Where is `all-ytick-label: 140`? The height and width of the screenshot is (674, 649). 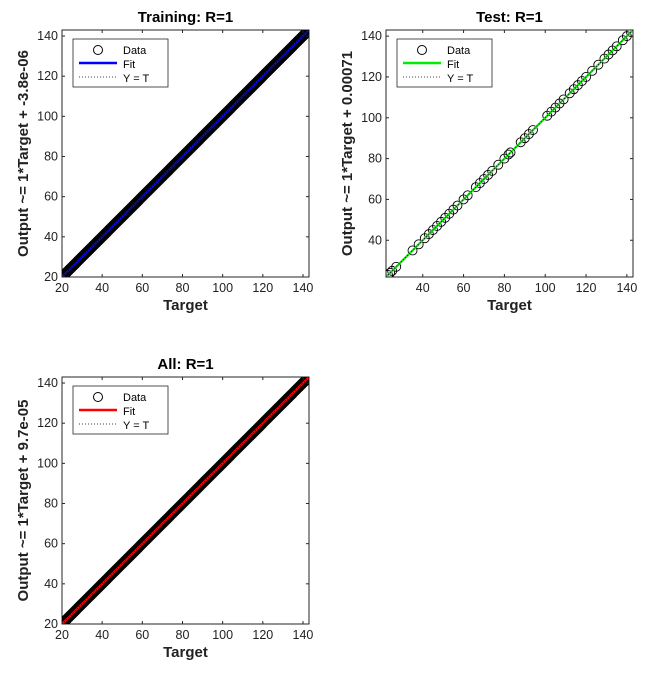 all-ytick-label: 140 is located at coordinates (47, 383).